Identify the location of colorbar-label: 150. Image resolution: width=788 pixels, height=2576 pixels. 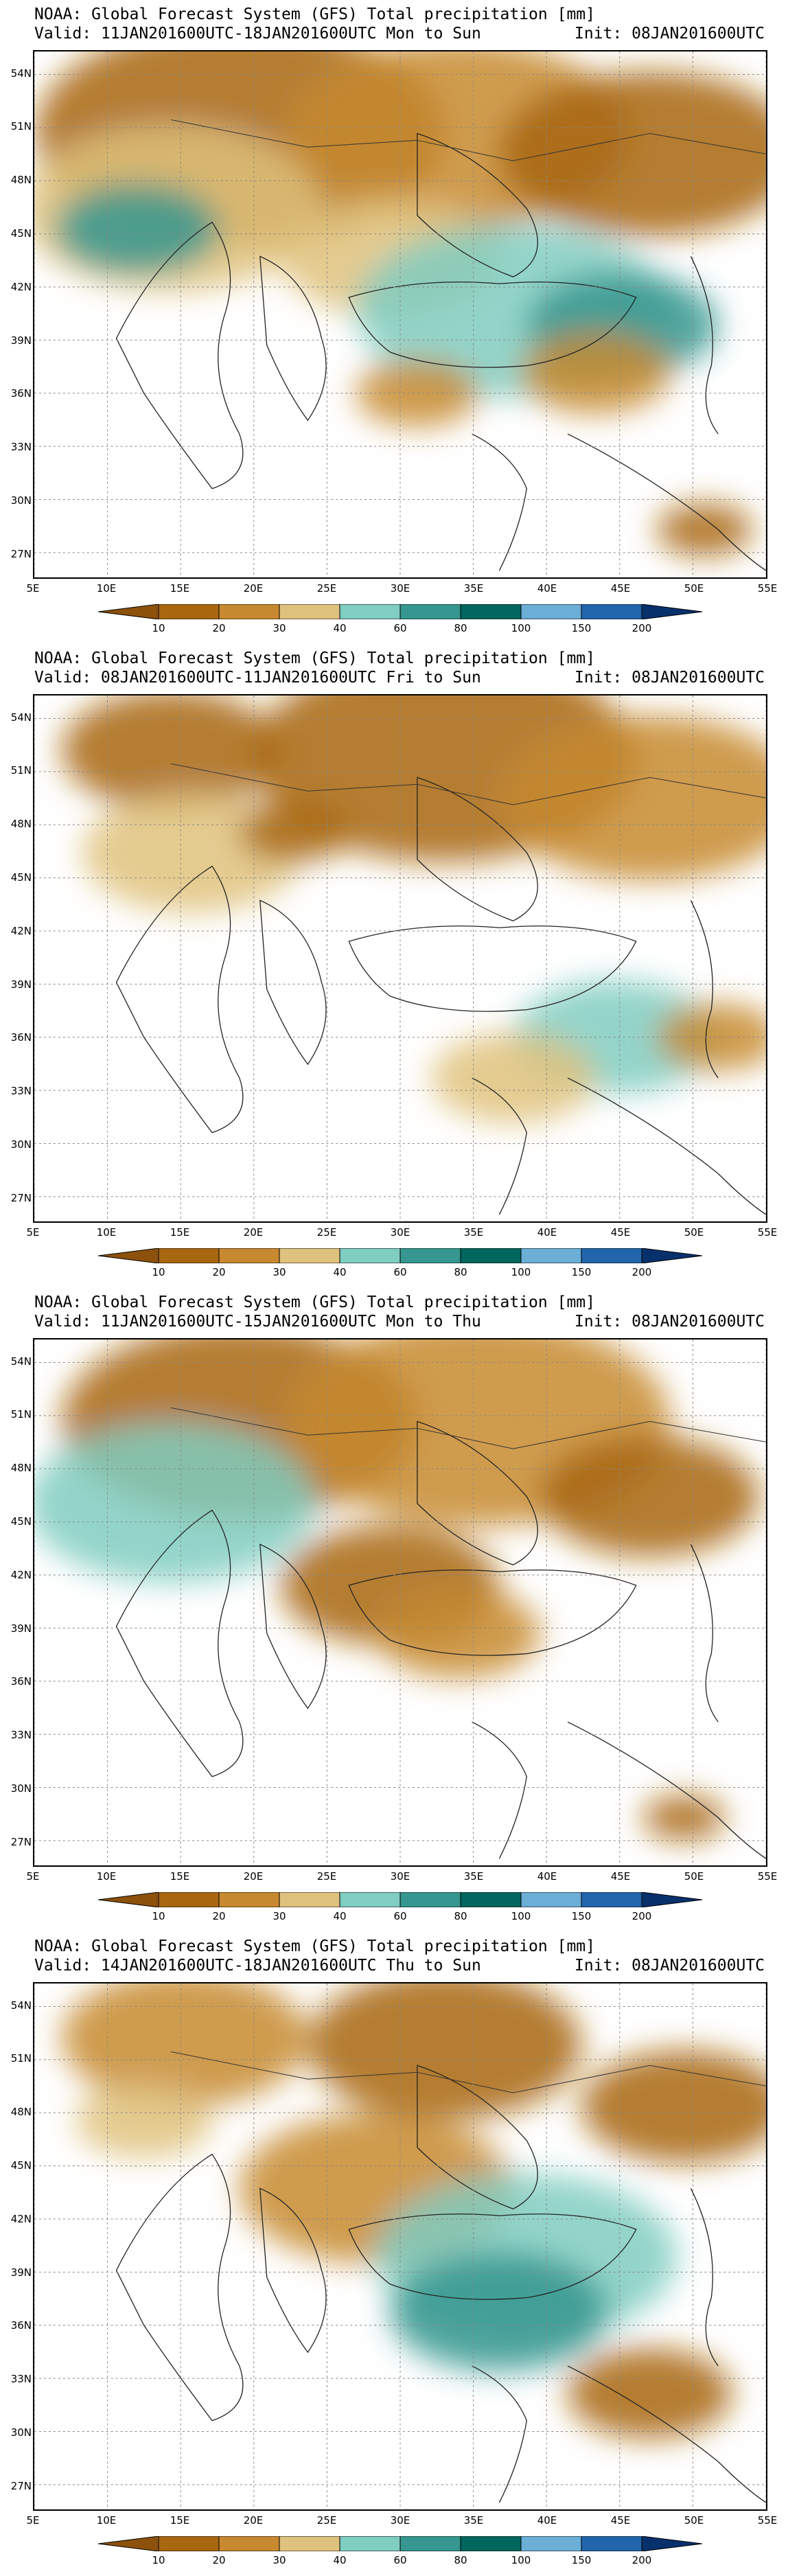
(581, 1272).